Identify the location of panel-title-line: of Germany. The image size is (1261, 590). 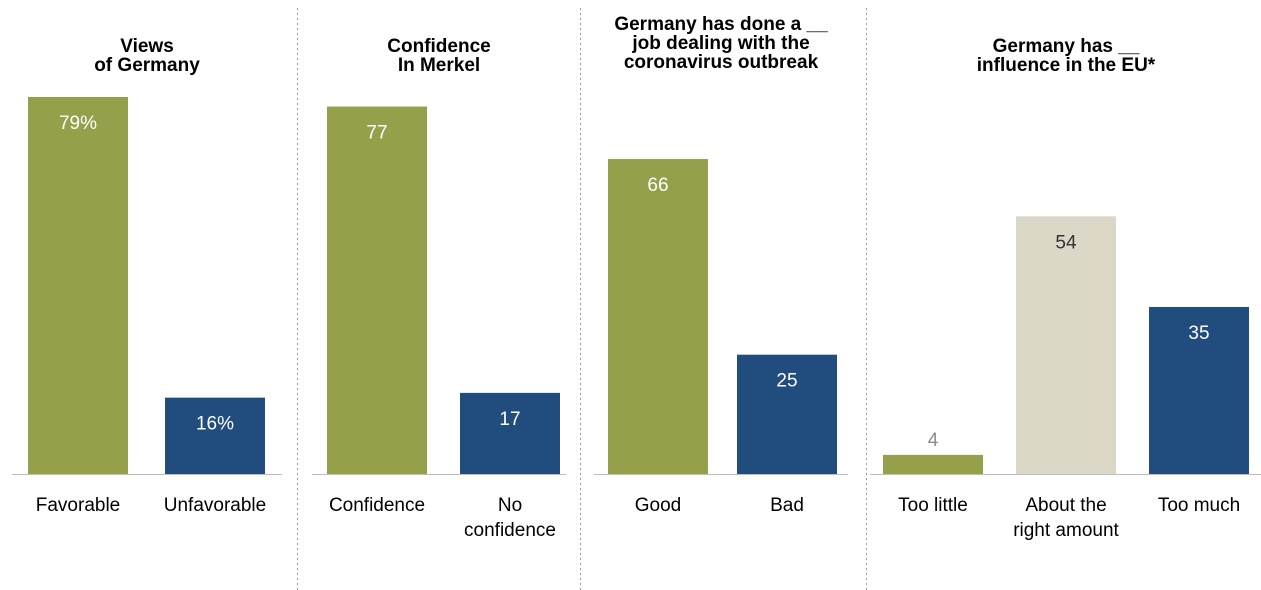
(147, 65).